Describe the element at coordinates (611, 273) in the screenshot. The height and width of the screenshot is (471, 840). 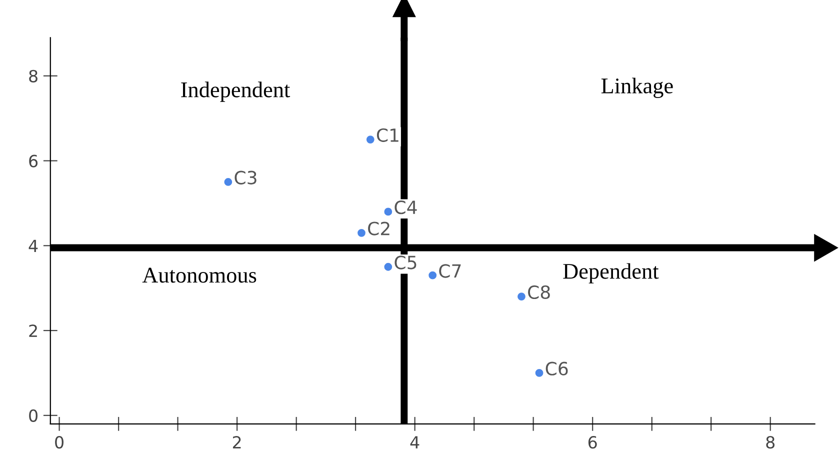
I see `annotation: Dependent` at that location.